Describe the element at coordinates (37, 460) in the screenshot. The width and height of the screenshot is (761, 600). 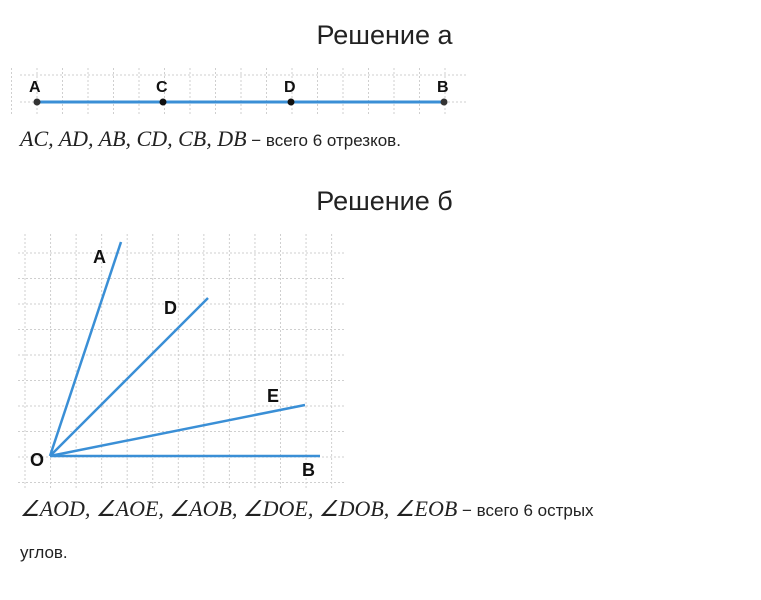
I see `label-o: O` at that location.